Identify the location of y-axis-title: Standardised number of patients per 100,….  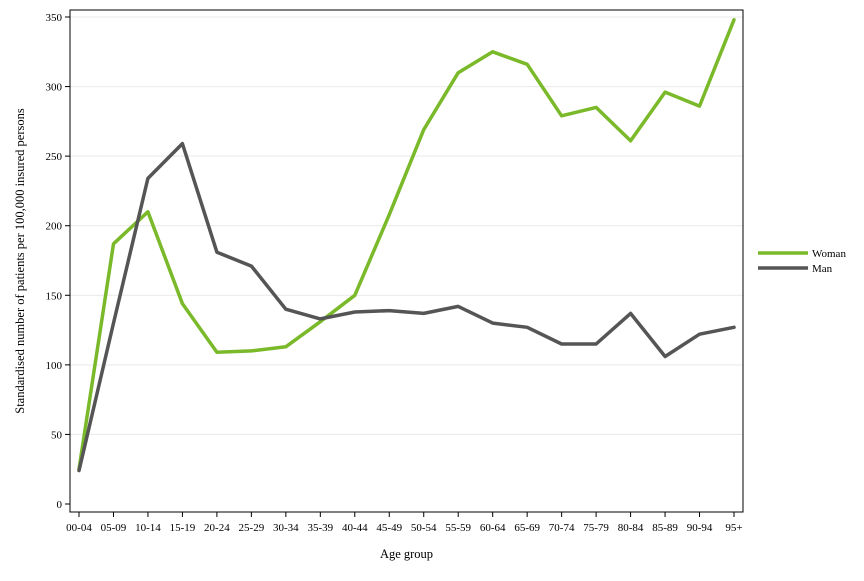
(20, 261).